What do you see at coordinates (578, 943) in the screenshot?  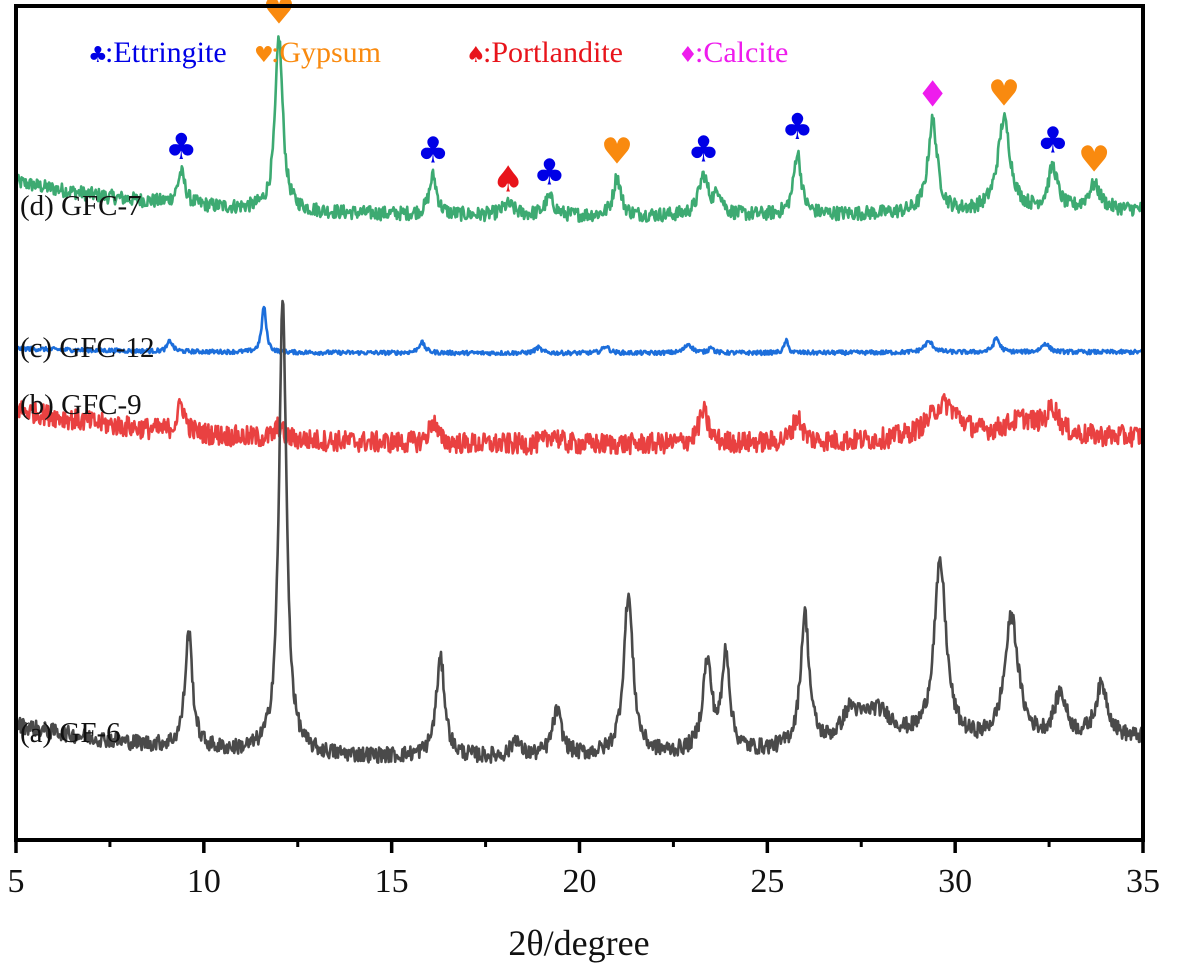 I see `x-axis-title: 2θ/degree` at bounding box center [578, 943].